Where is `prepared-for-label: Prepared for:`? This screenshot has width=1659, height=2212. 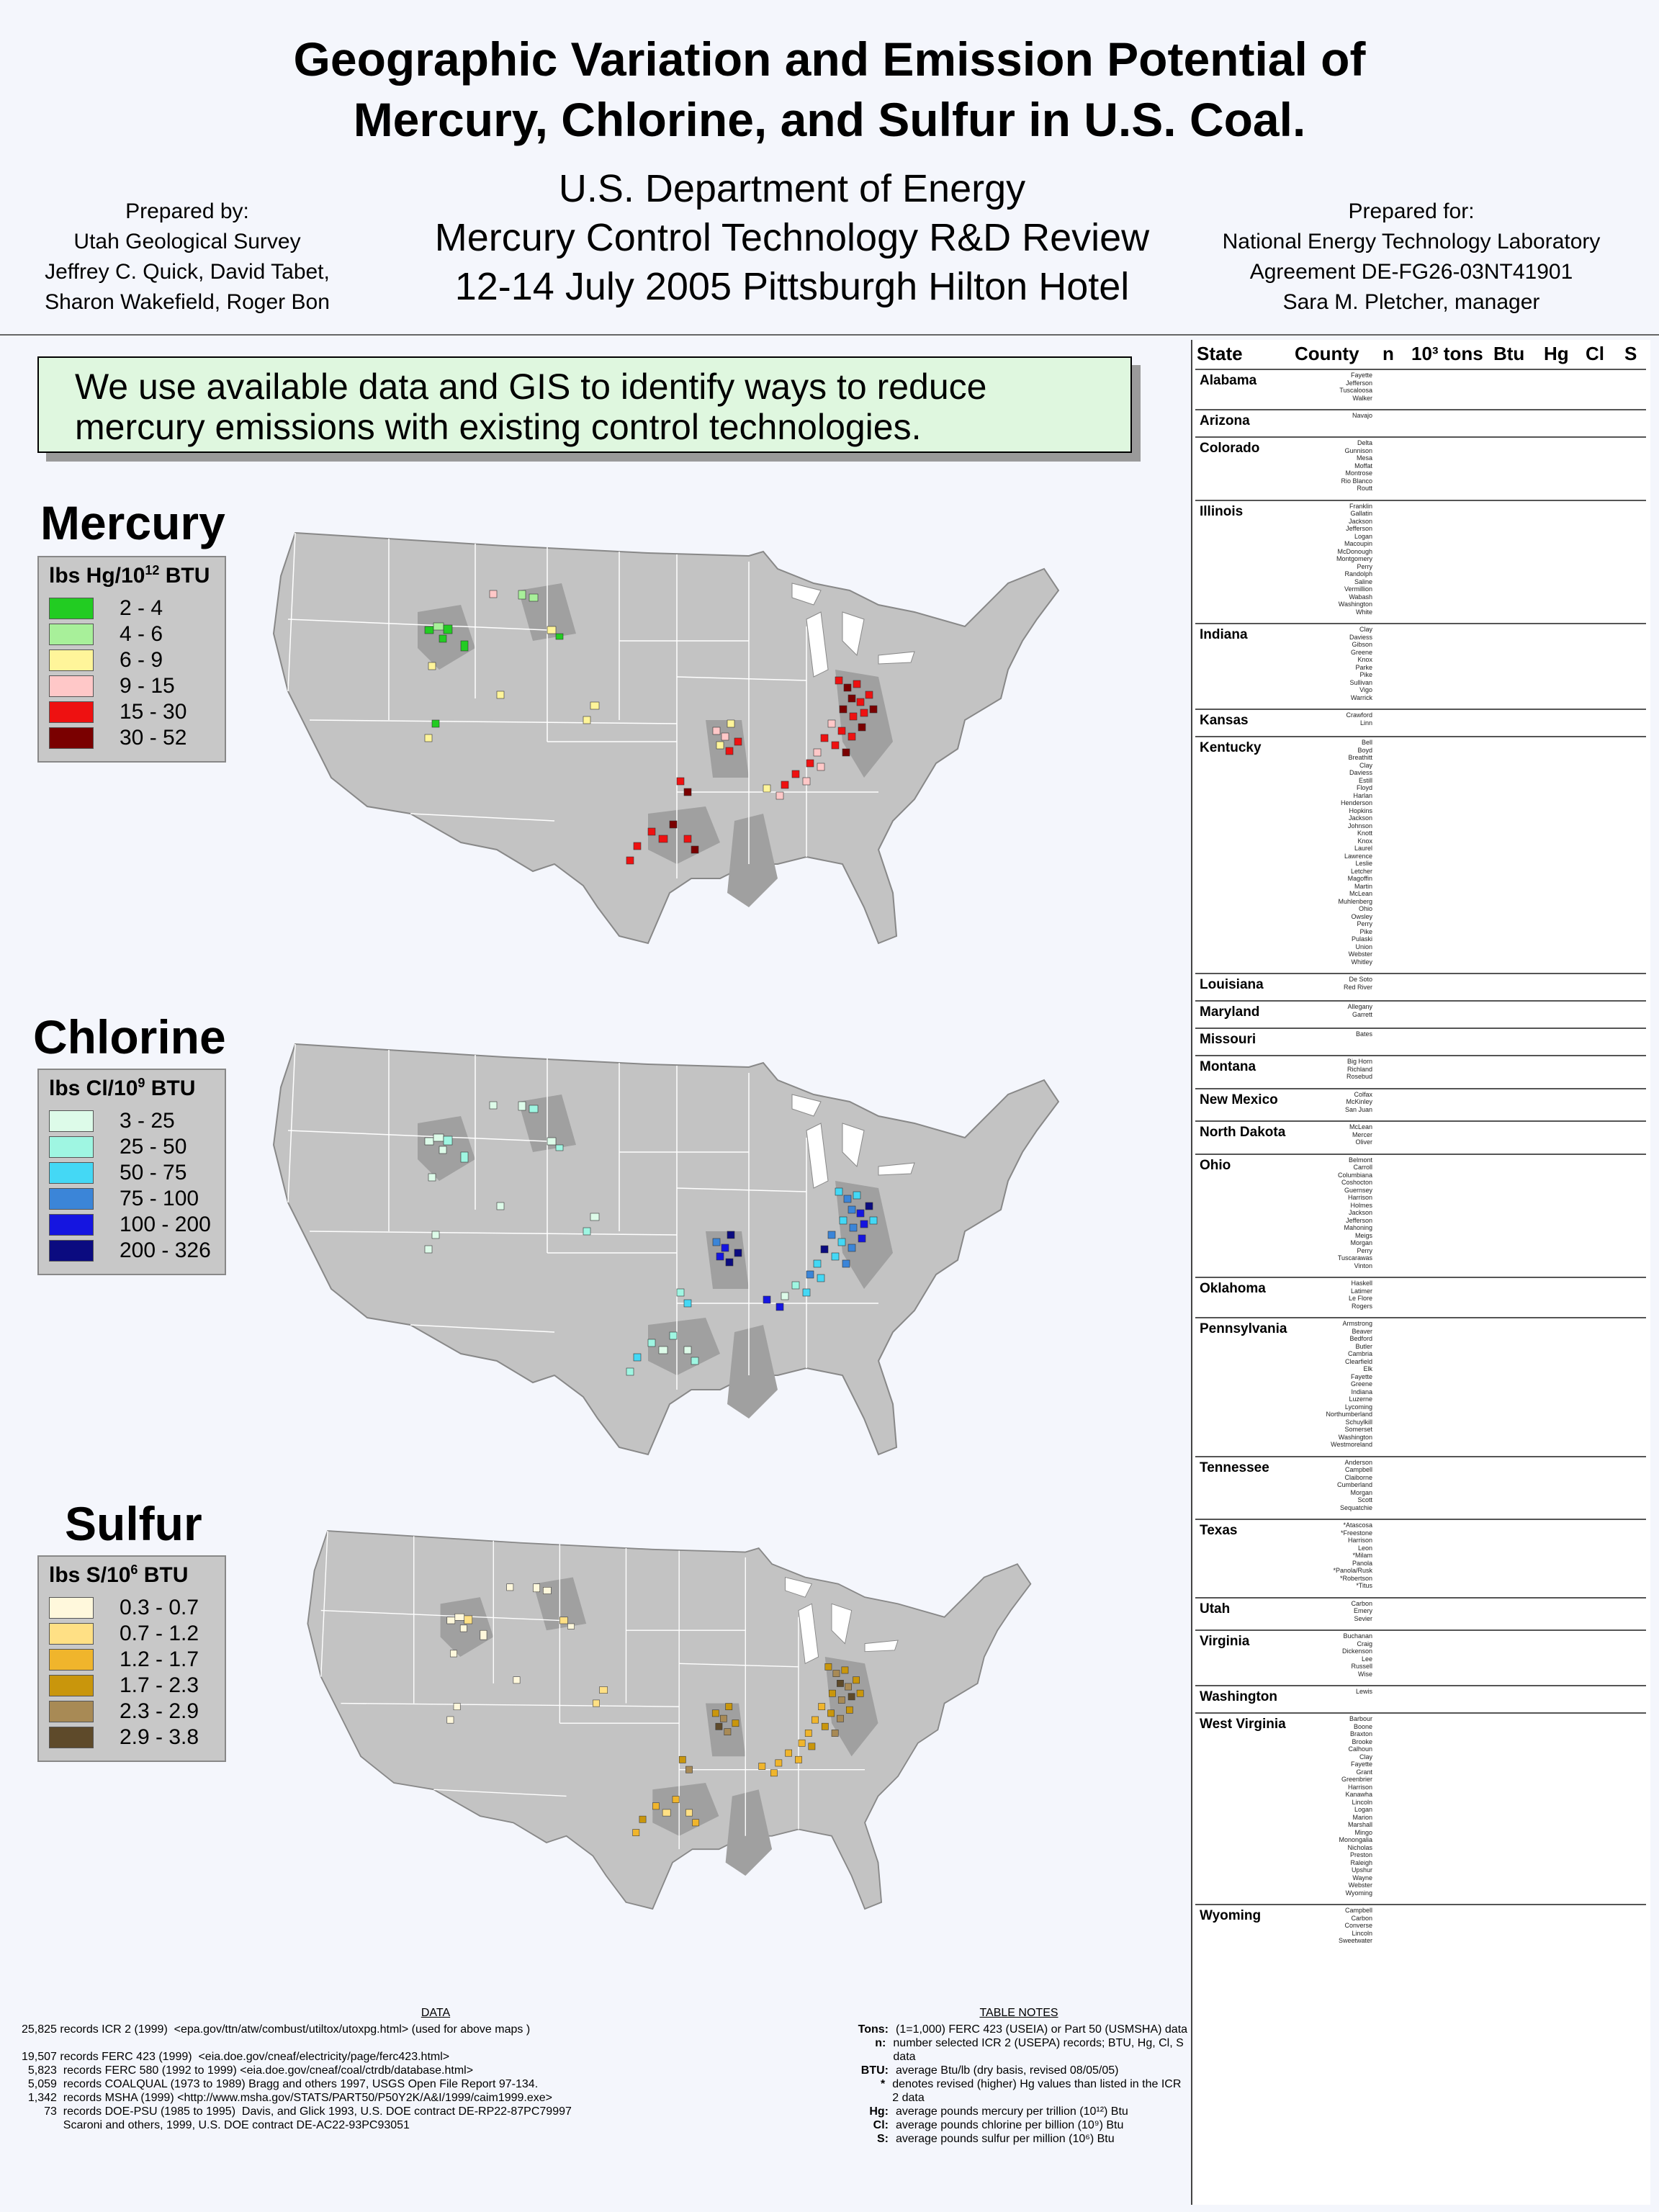
prepared-for-label: Prepared for: is located at coordinates (1411, 211).